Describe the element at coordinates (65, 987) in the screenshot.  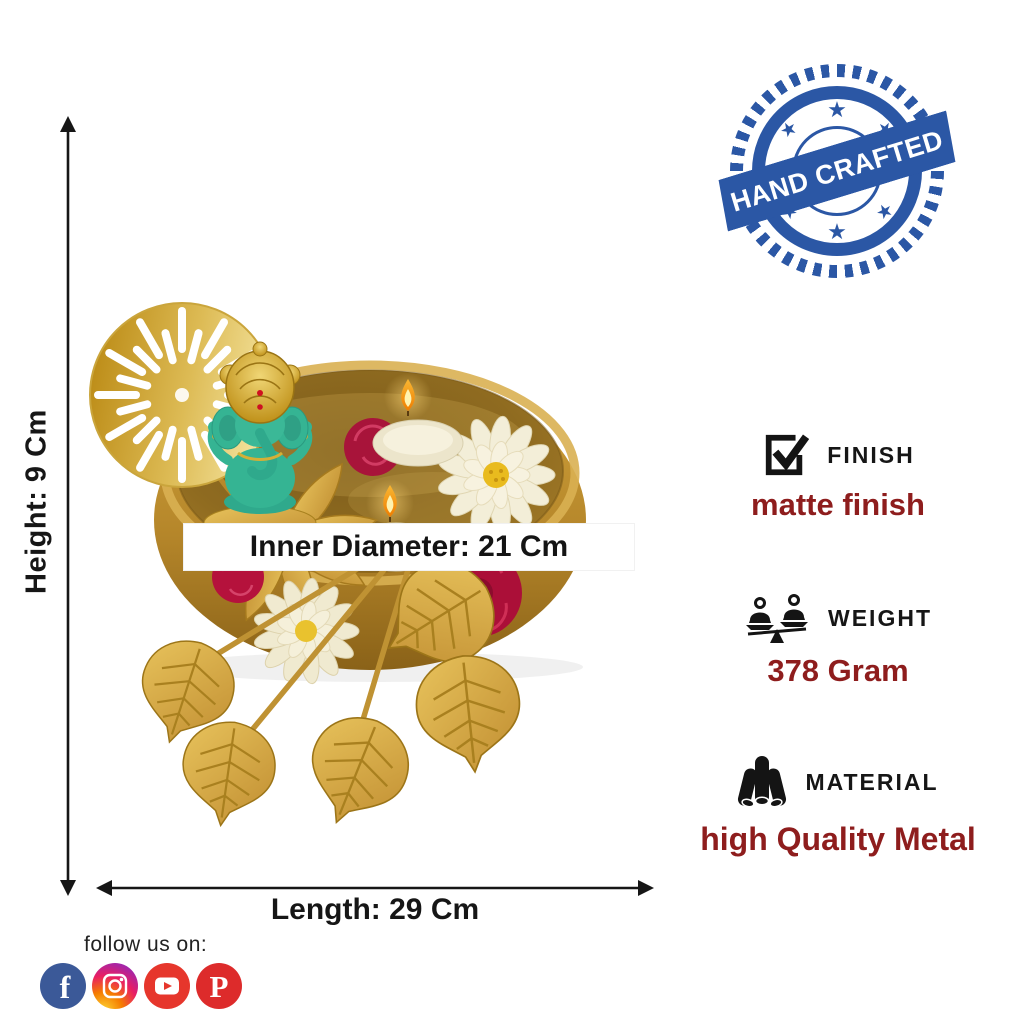
I see `svg-text: f` at that location.